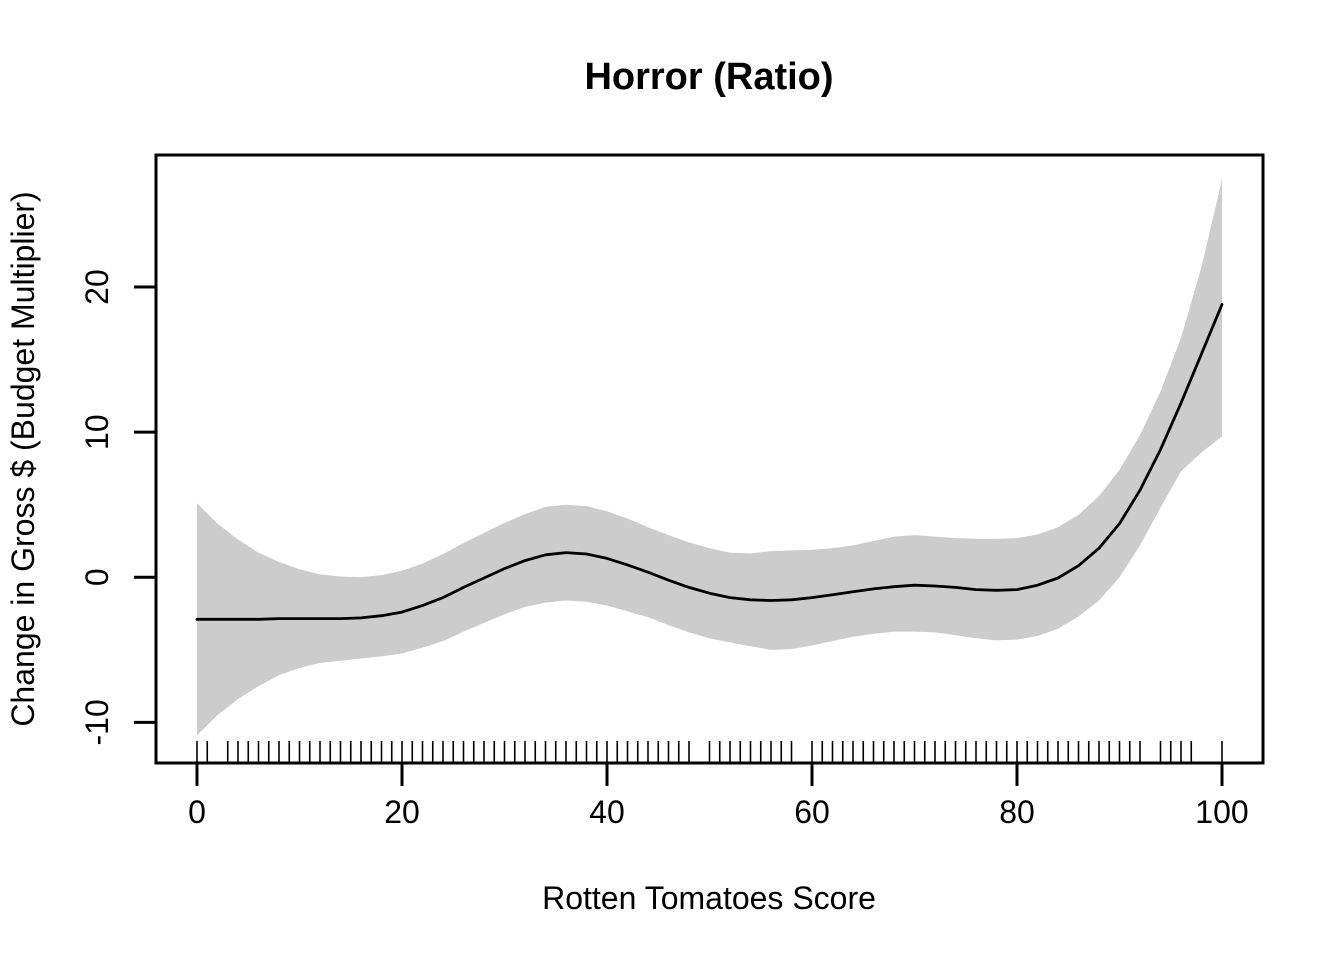 This screenshot has height=960, width=1344. Describe the element at coordinates (197, 812) in the screenshot. I see `x-tick-label: 0` at that location.